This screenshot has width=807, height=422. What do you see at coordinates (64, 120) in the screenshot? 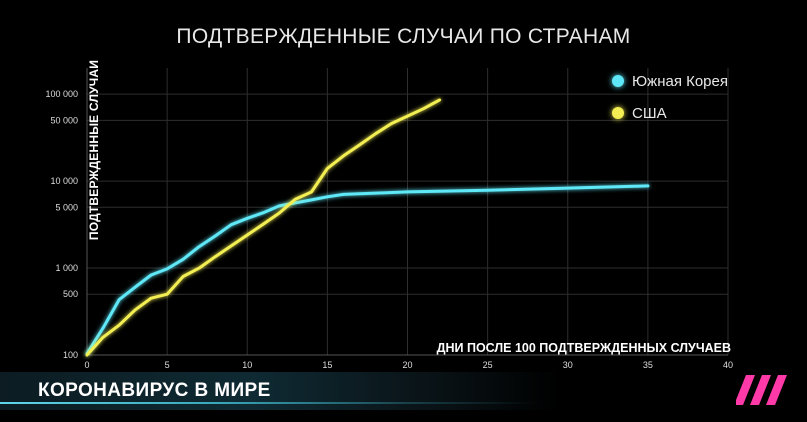
I see `y-tick-label: 50 000` at bounding box center [64, 120].